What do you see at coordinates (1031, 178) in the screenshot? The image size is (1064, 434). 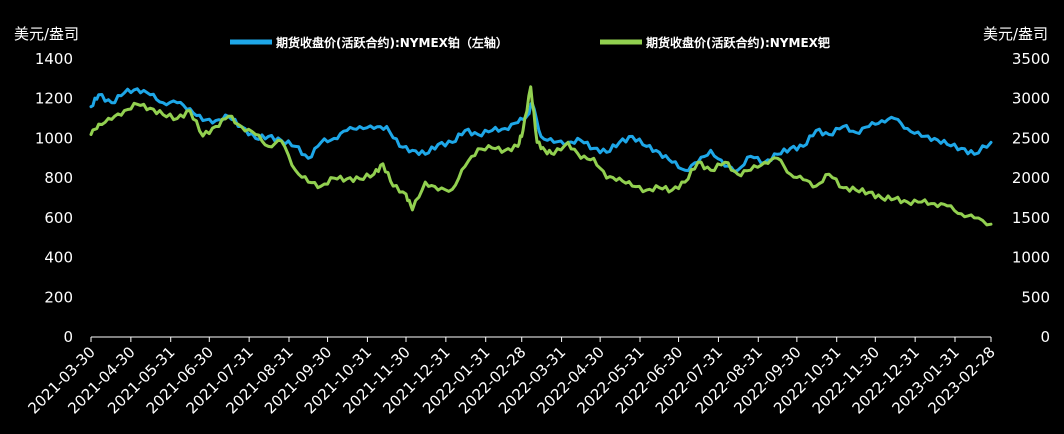 I see `y-right-tick-label: 2000` at bounding box center [1031, 178].